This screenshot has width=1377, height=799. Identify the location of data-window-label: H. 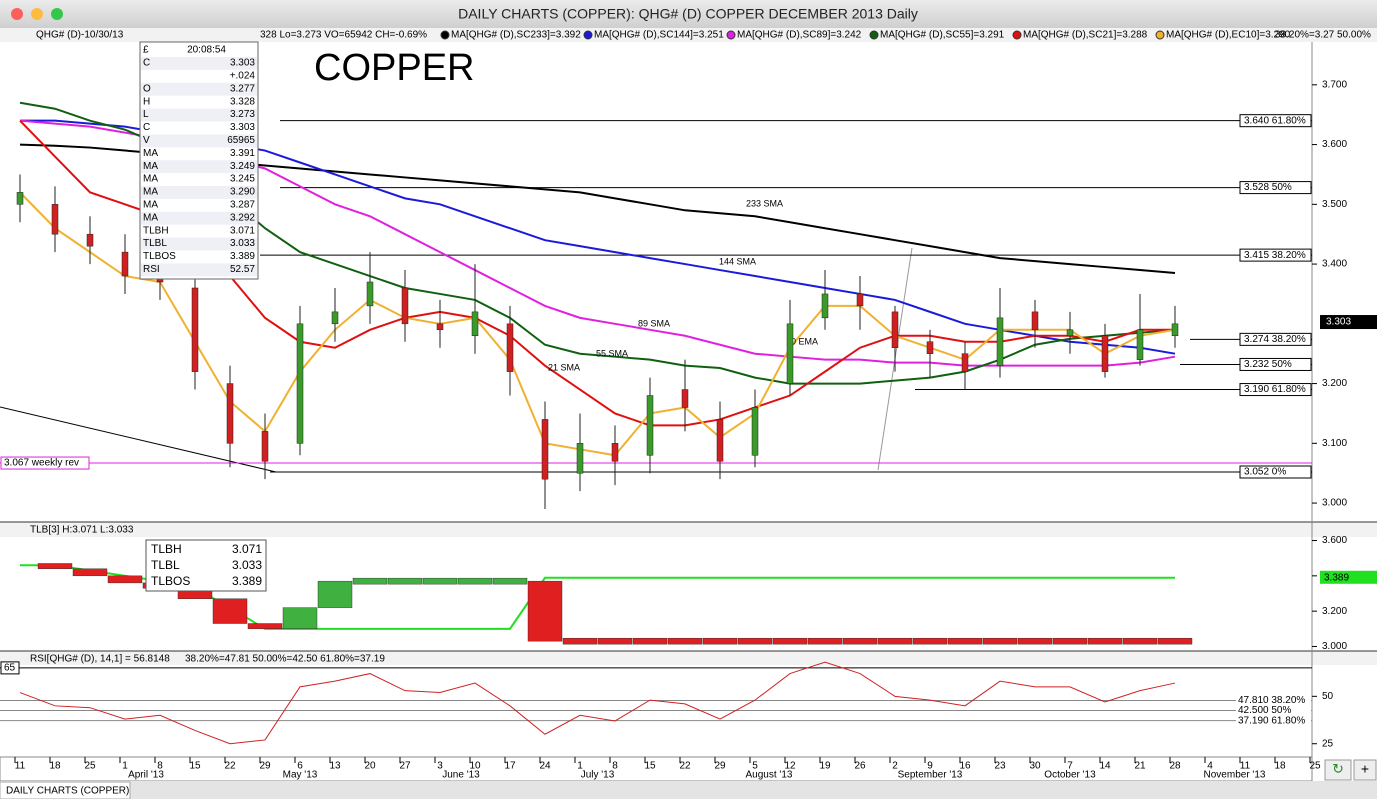
(146, 101).